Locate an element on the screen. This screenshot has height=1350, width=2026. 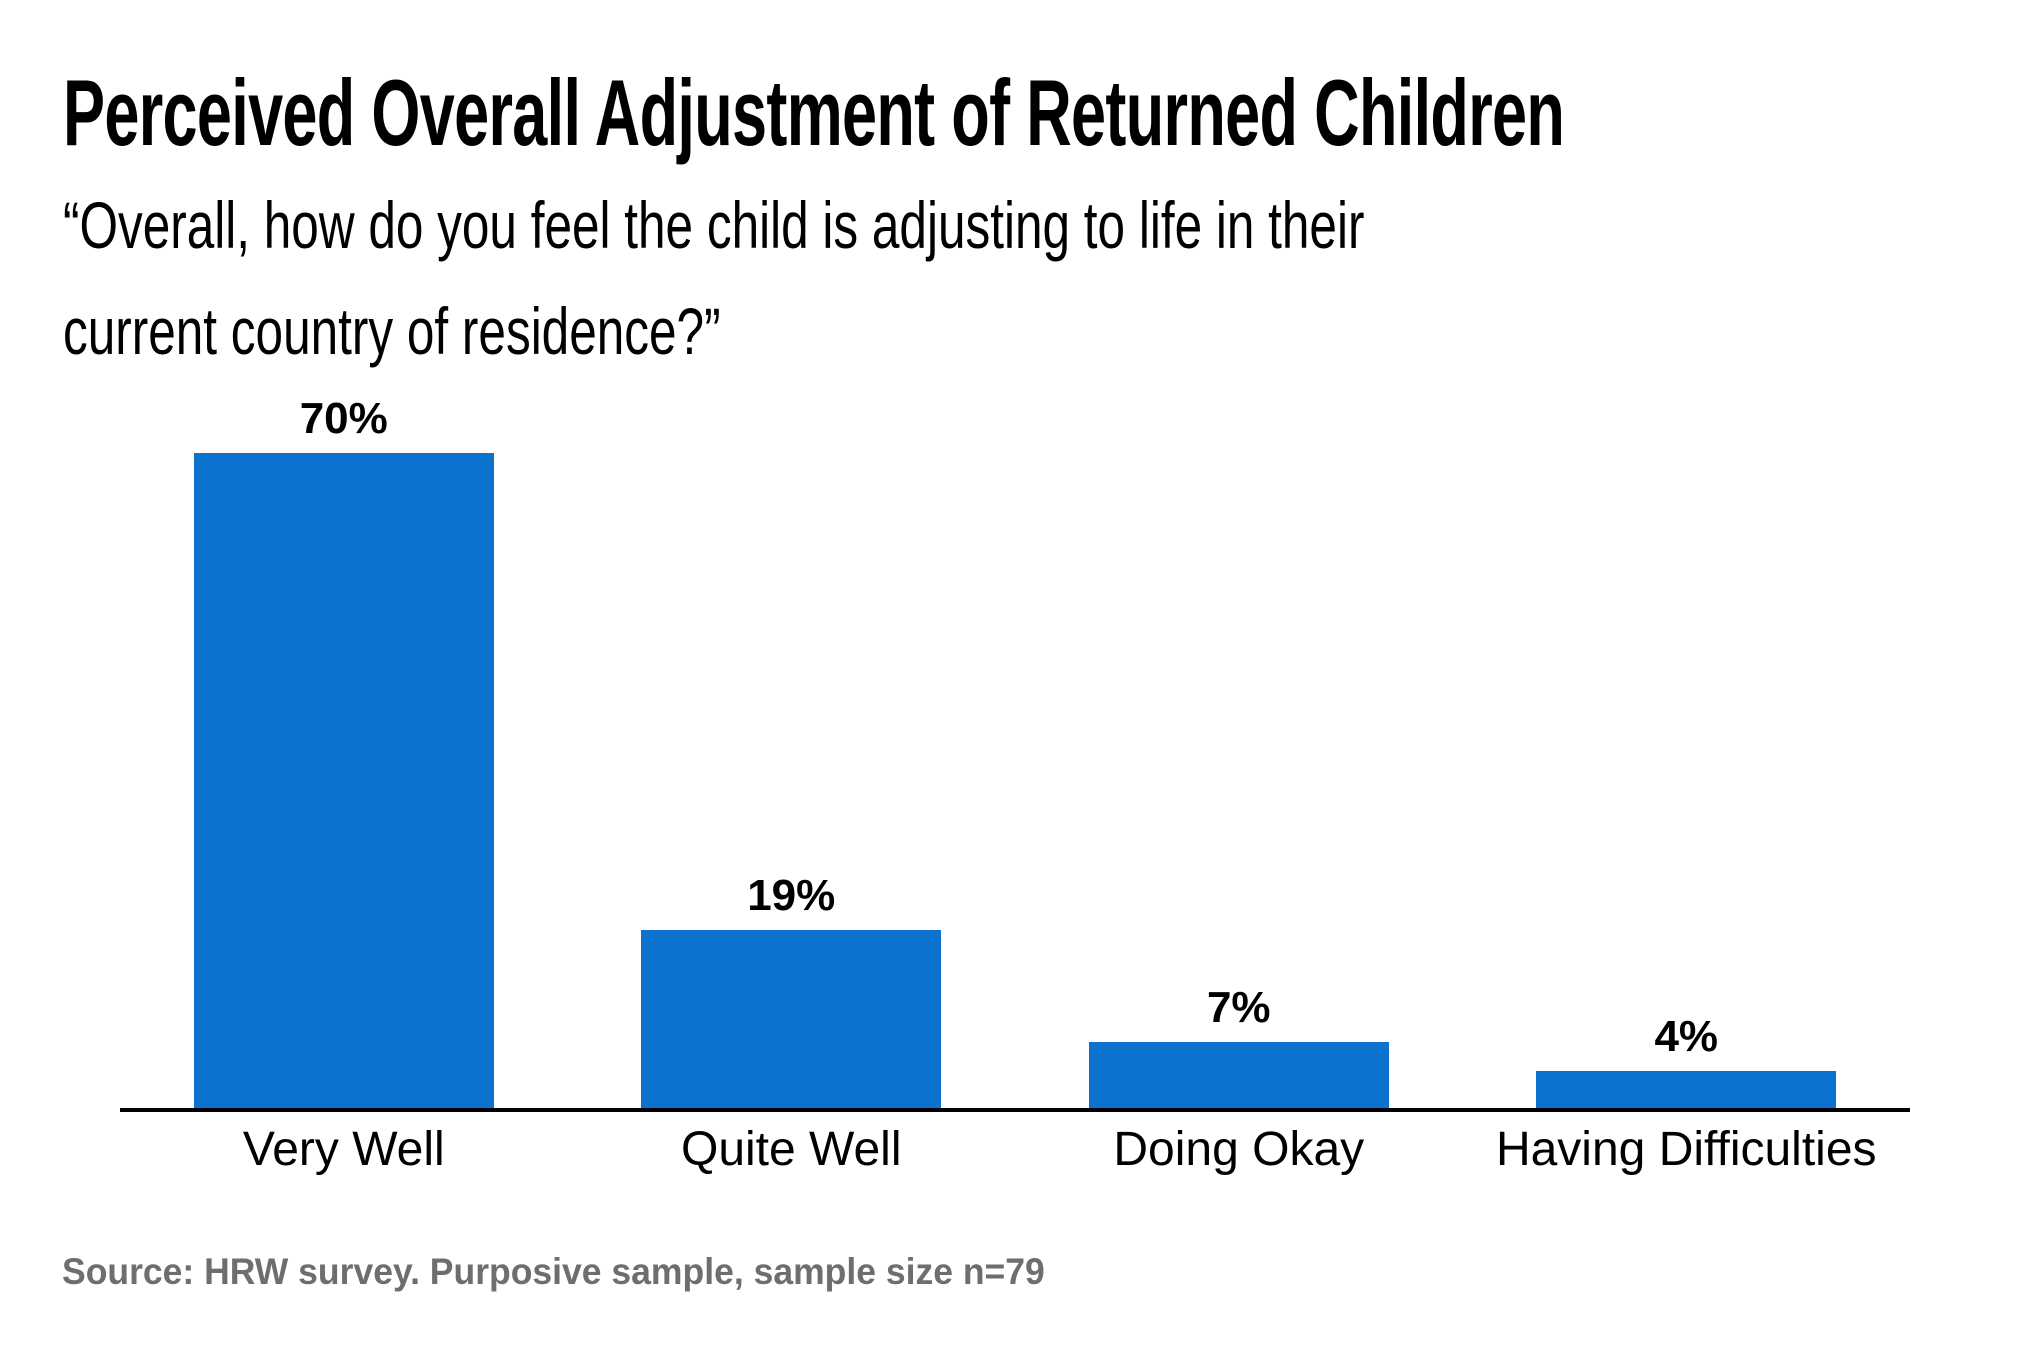
bar-value-label-having-difficulties: 4% is located at coordinates (1686, 1036).